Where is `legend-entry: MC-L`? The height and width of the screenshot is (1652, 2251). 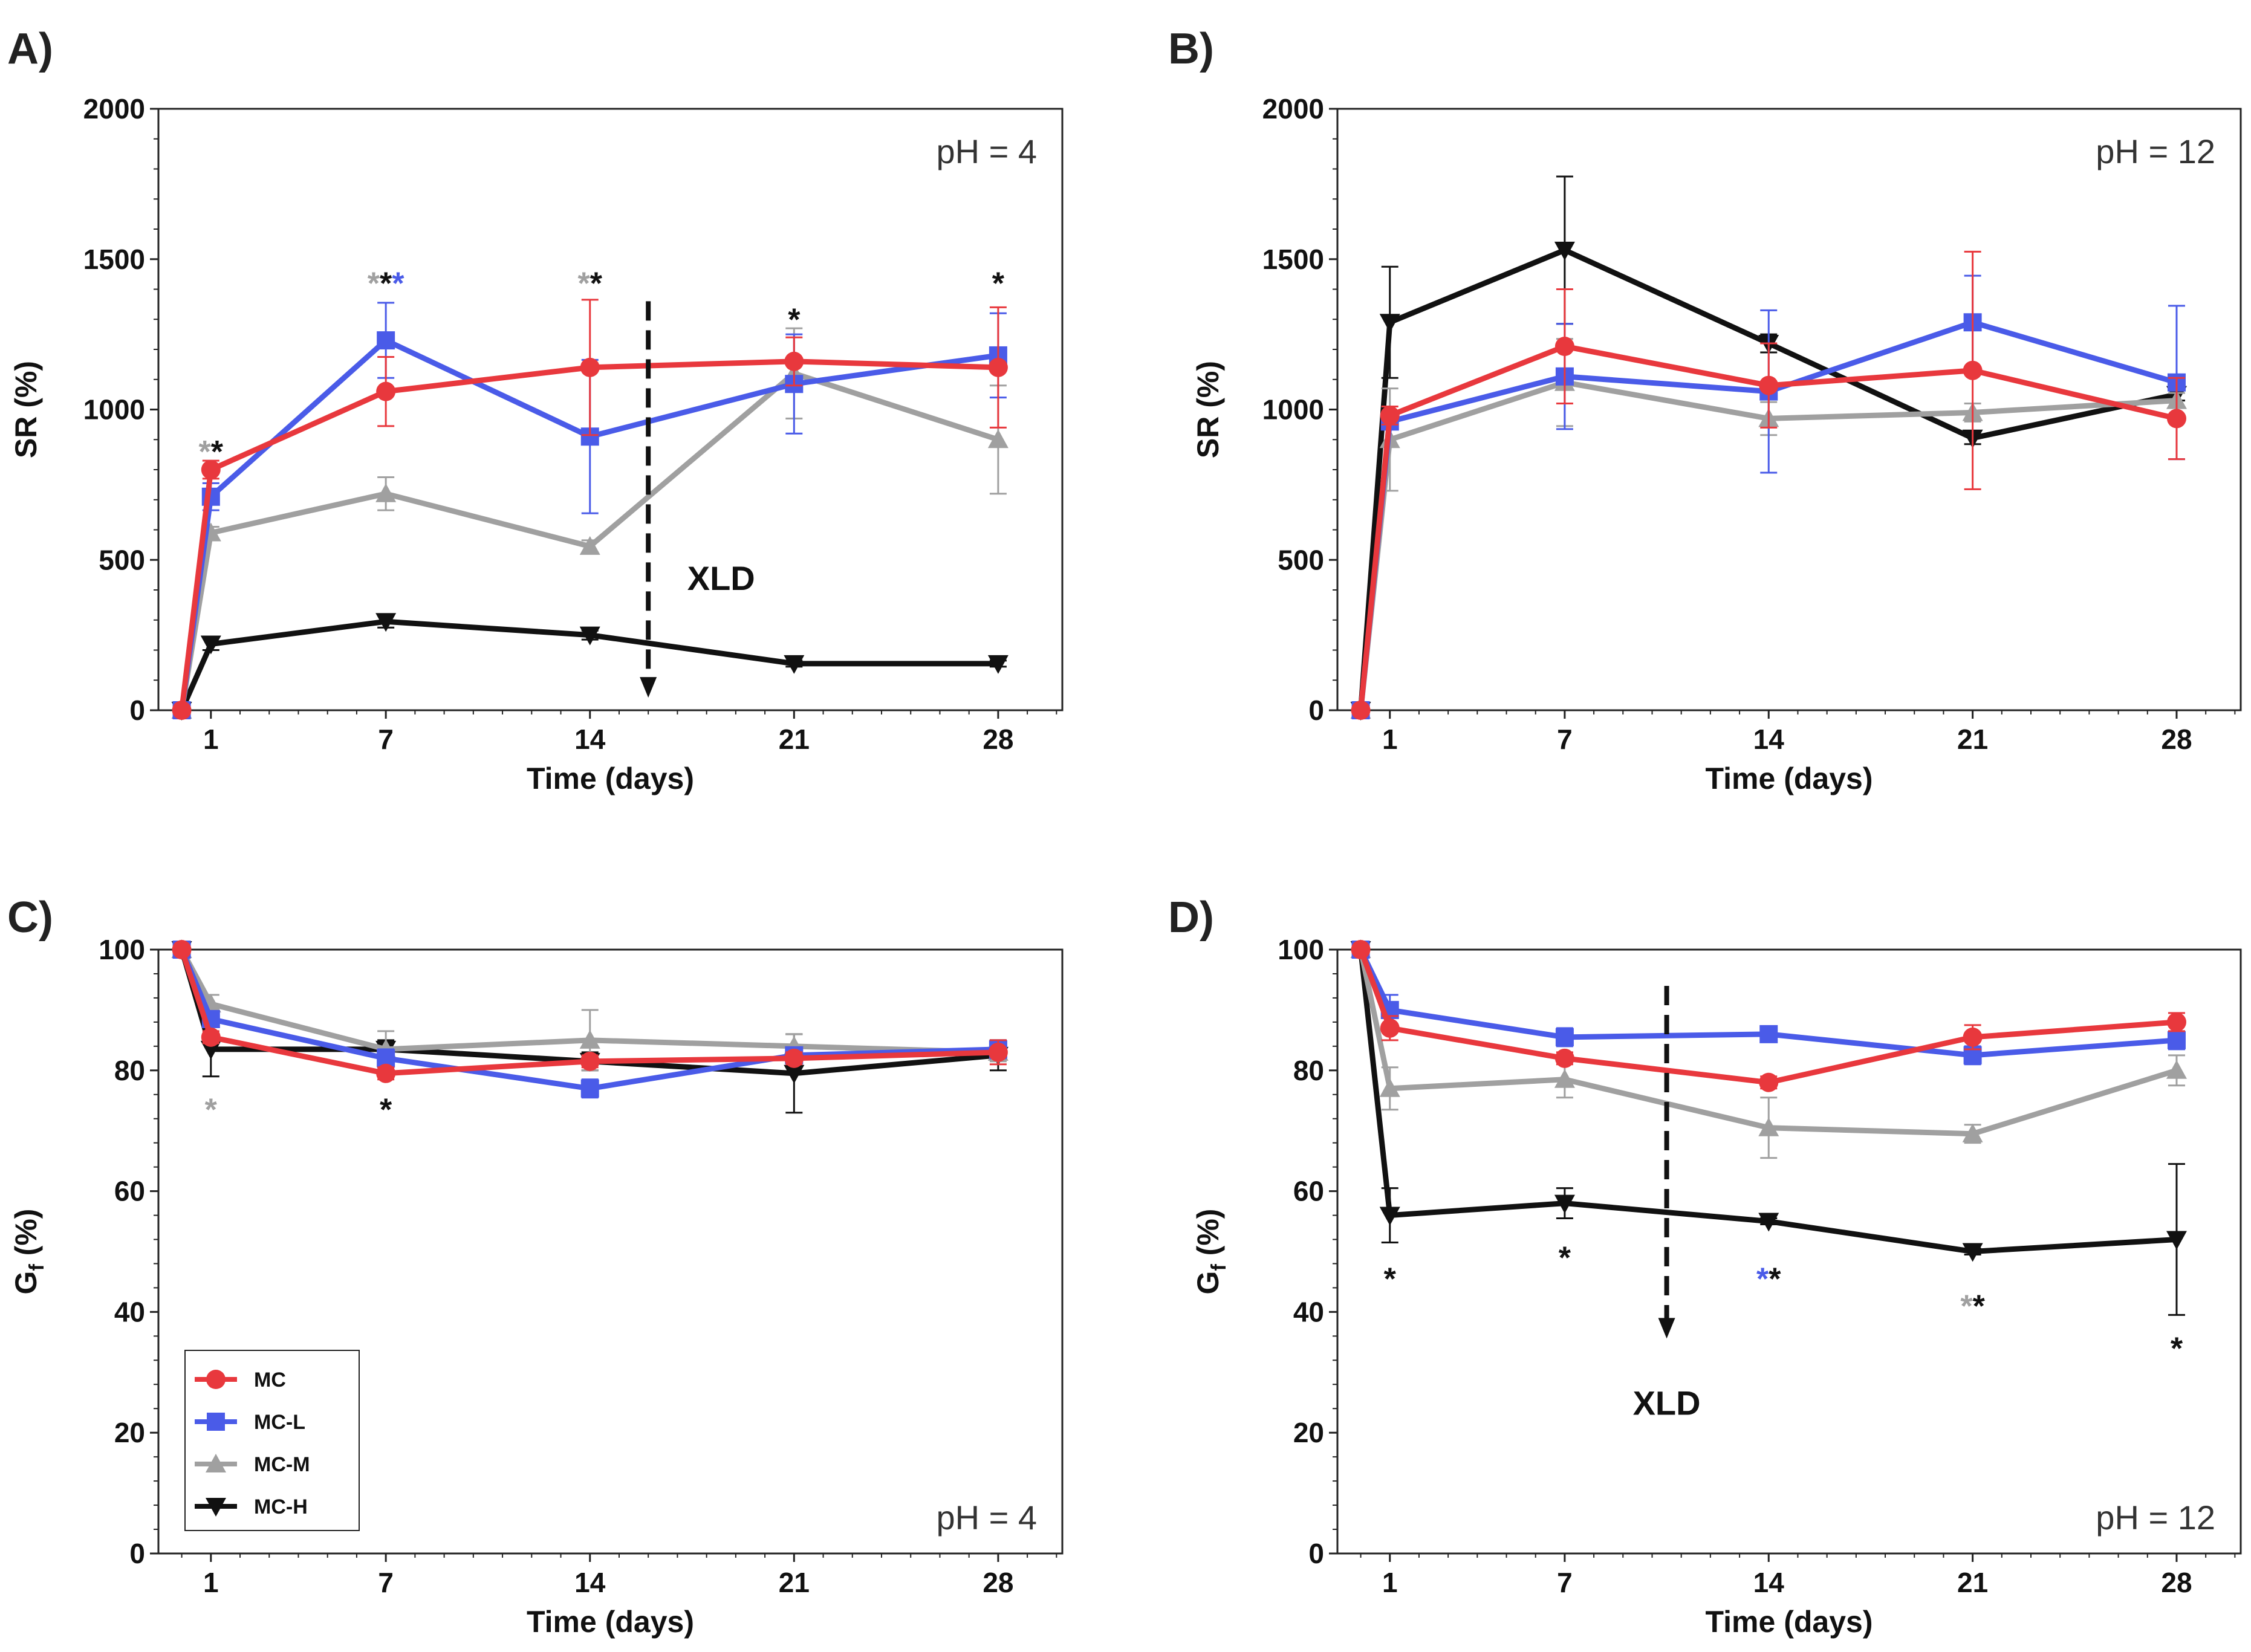
legend-entry: MC-L is located at coordinates (279, 1422).